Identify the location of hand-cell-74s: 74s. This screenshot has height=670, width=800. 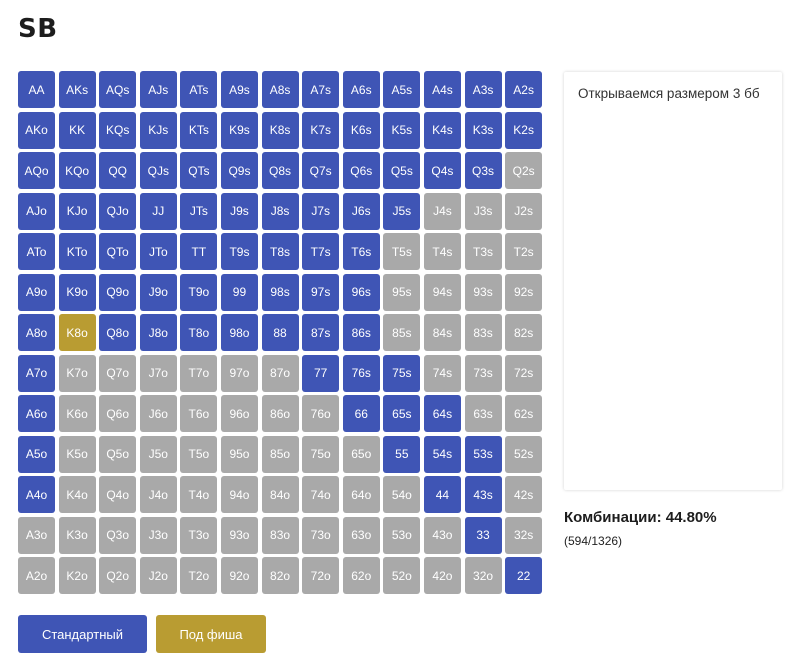
(442, 373).